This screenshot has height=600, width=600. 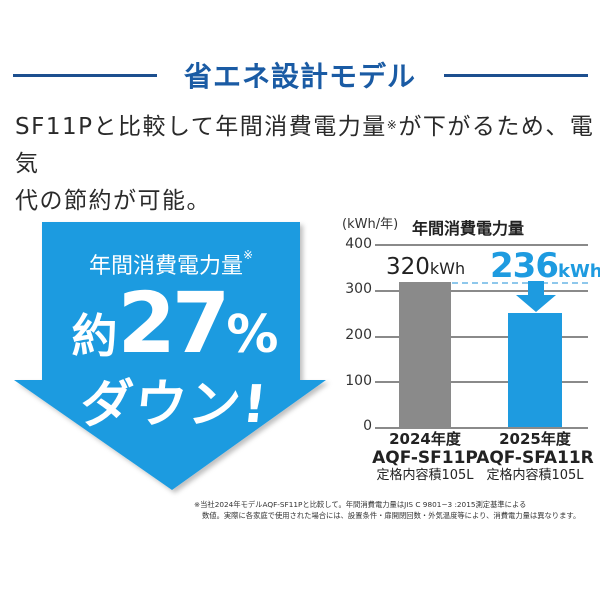 I want to click on x-axis-baseline, so click(x=481, y=428).